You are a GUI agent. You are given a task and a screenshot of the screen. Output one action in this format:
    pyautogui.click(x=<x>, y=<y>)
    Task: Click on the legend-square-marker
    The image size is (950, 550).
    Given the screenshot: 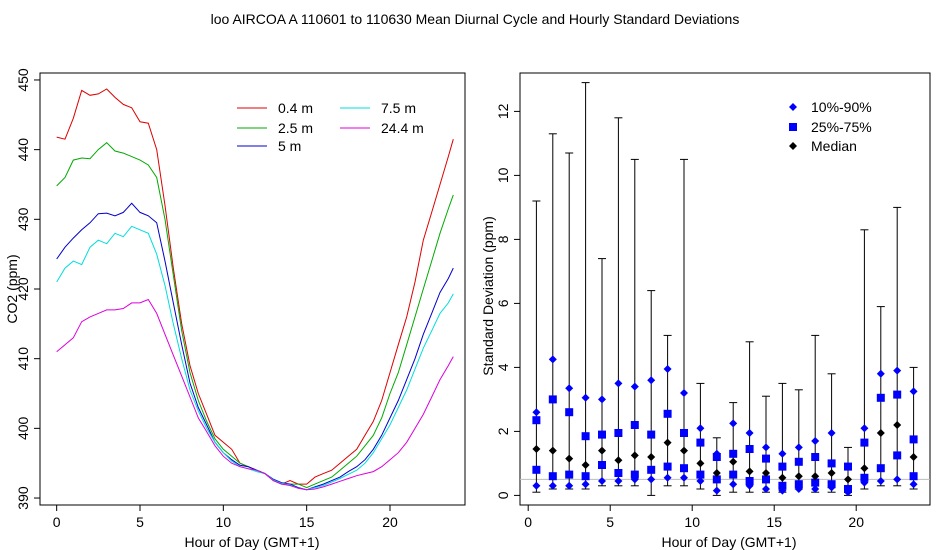 What is the action you would take?
    pyautogui.click(x=793, y=127)
    